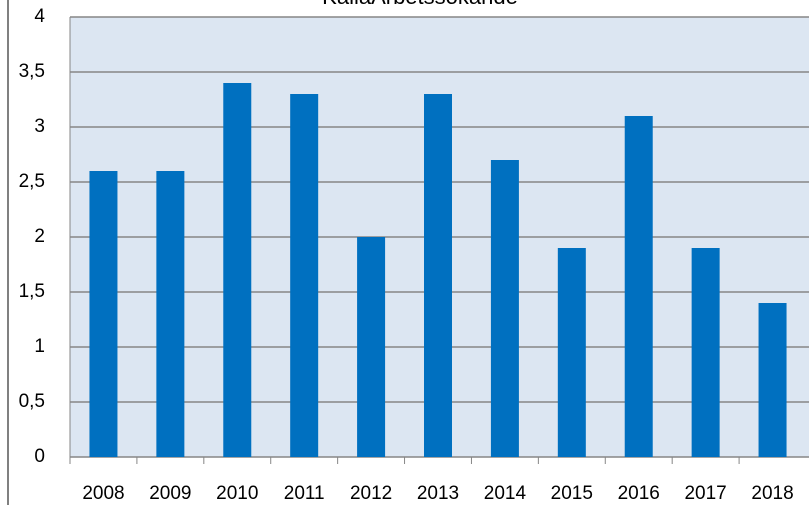 This screenshot has width=809, height=505. Describe the element at coordinates (572, 493) in the screenshot. I see `x-tick-label: 2015` at that location.